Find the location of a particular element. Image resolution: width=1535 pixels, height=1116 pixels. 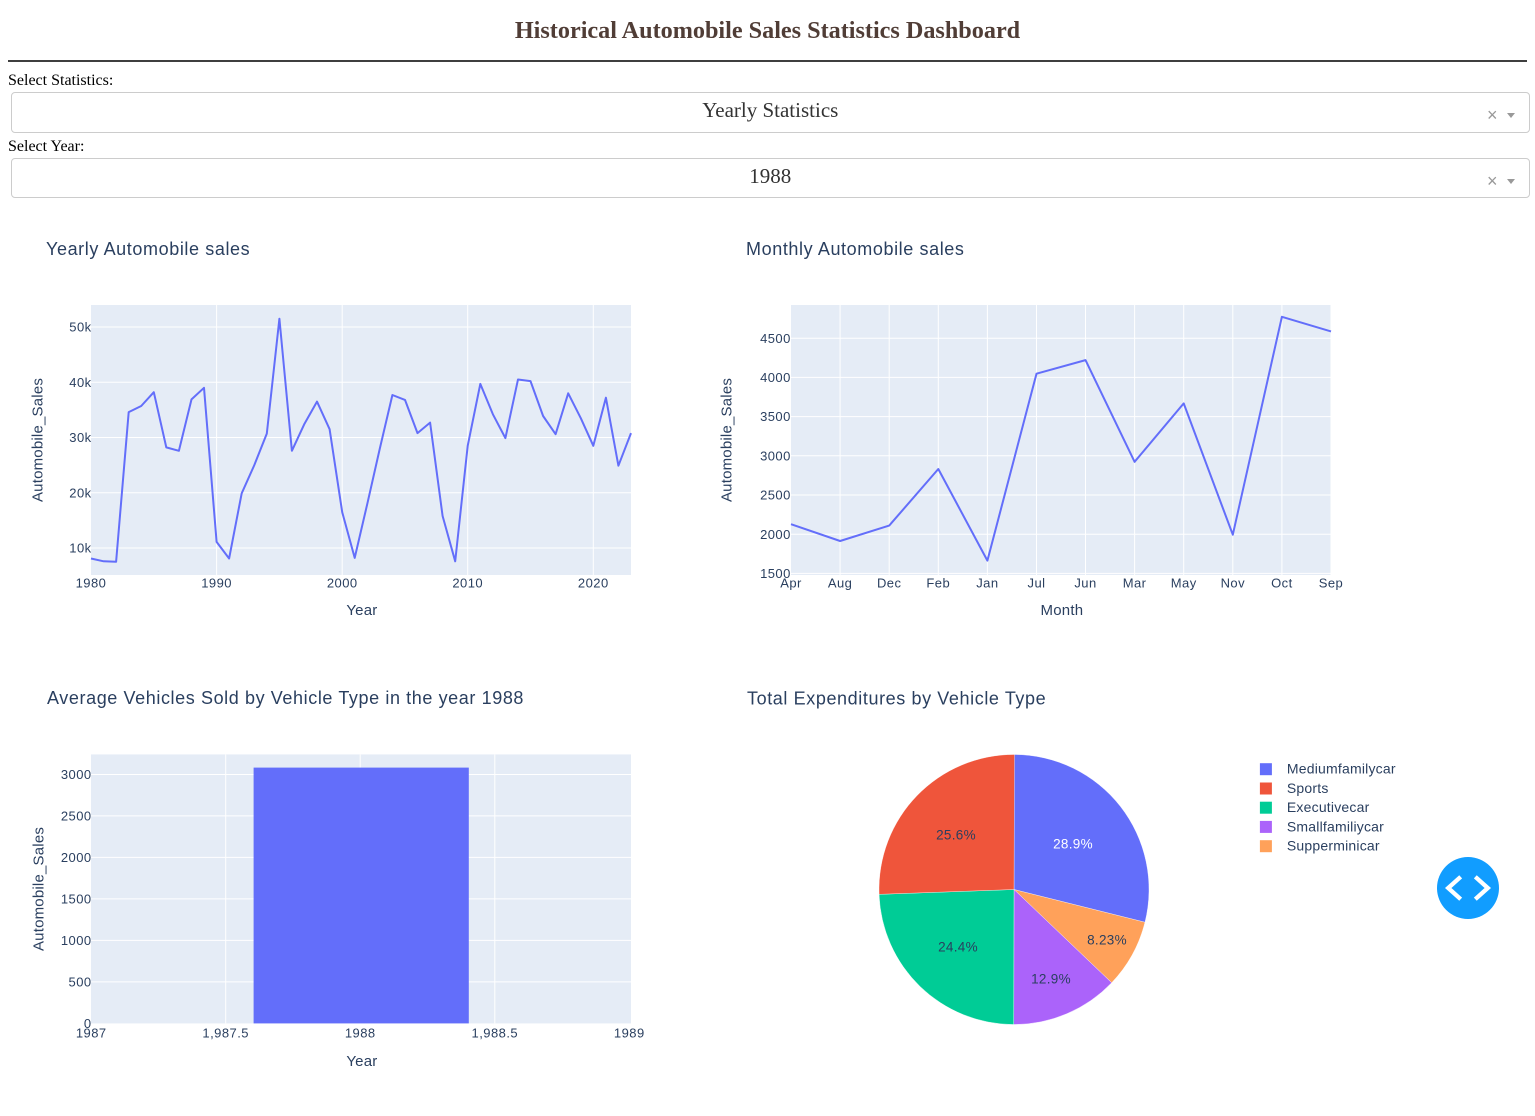

svg-text:Total Expenditures by Vehicle: Total Expenditures by Vehicle Type is located at coordinates (896, 699).